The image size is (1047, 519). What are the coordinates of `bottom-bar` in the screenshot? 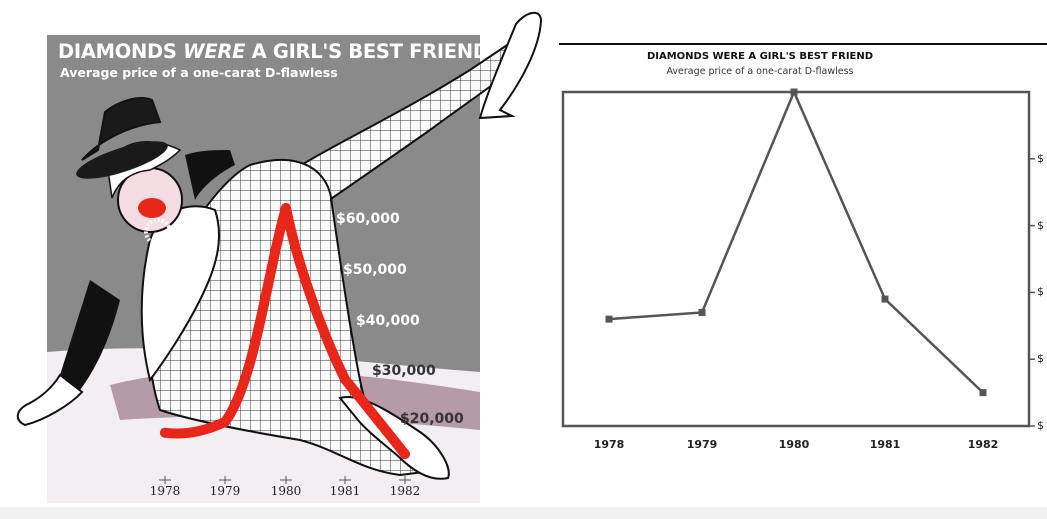 It's located at (523, 513).